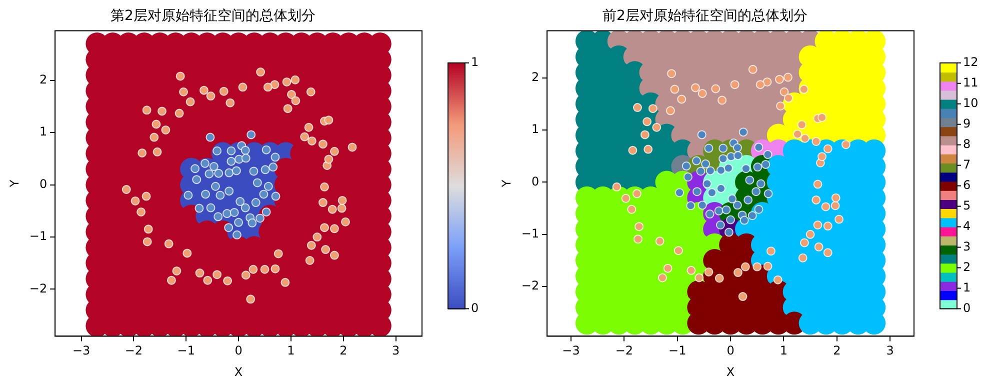 This screenshot has height=386, width=985. Describe the element at coordinates (967, 225) in the screenshot. I see `color-bar-label: 4` at that location.